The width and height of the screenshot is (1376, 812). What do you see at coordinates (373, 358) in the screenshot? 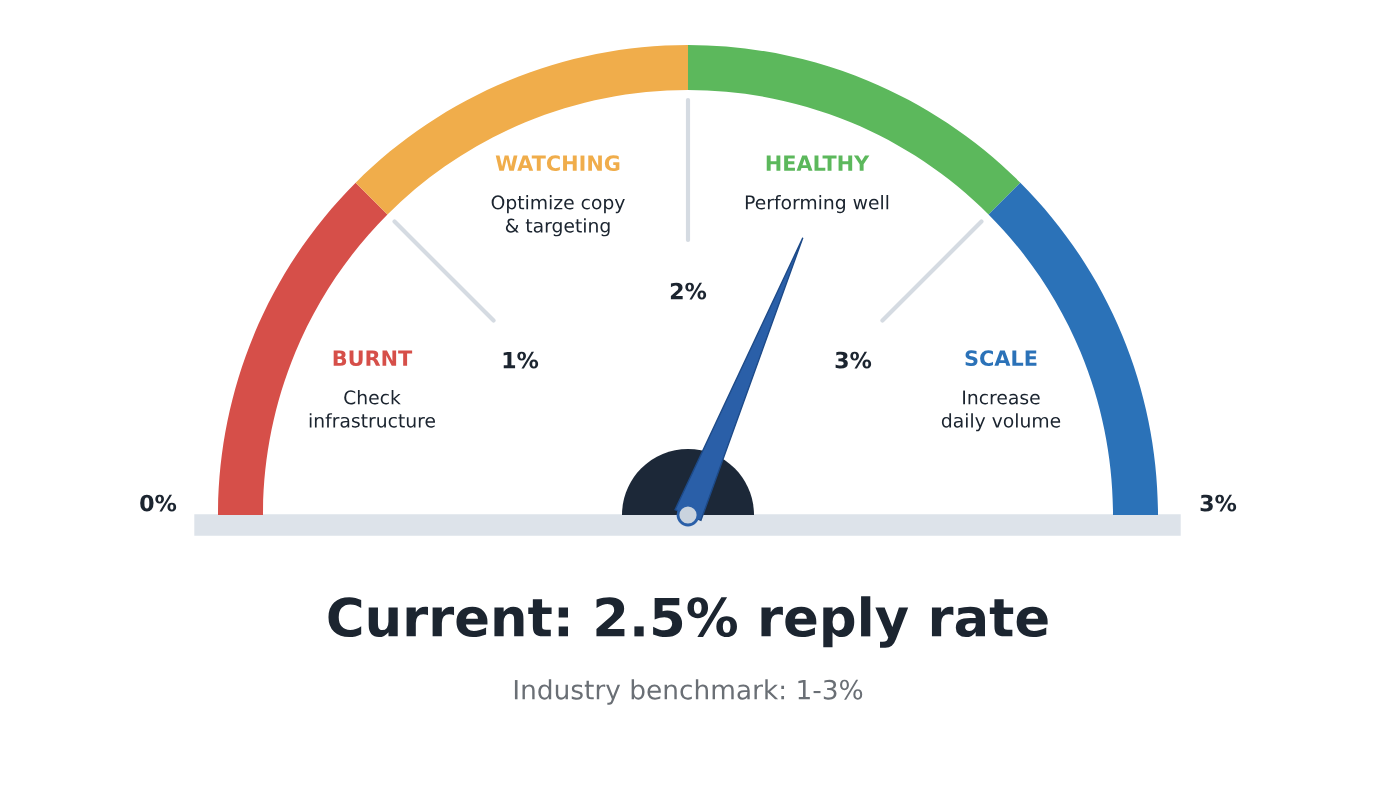
I see `slice-label: BURNT` at bounding box center [373, 358].